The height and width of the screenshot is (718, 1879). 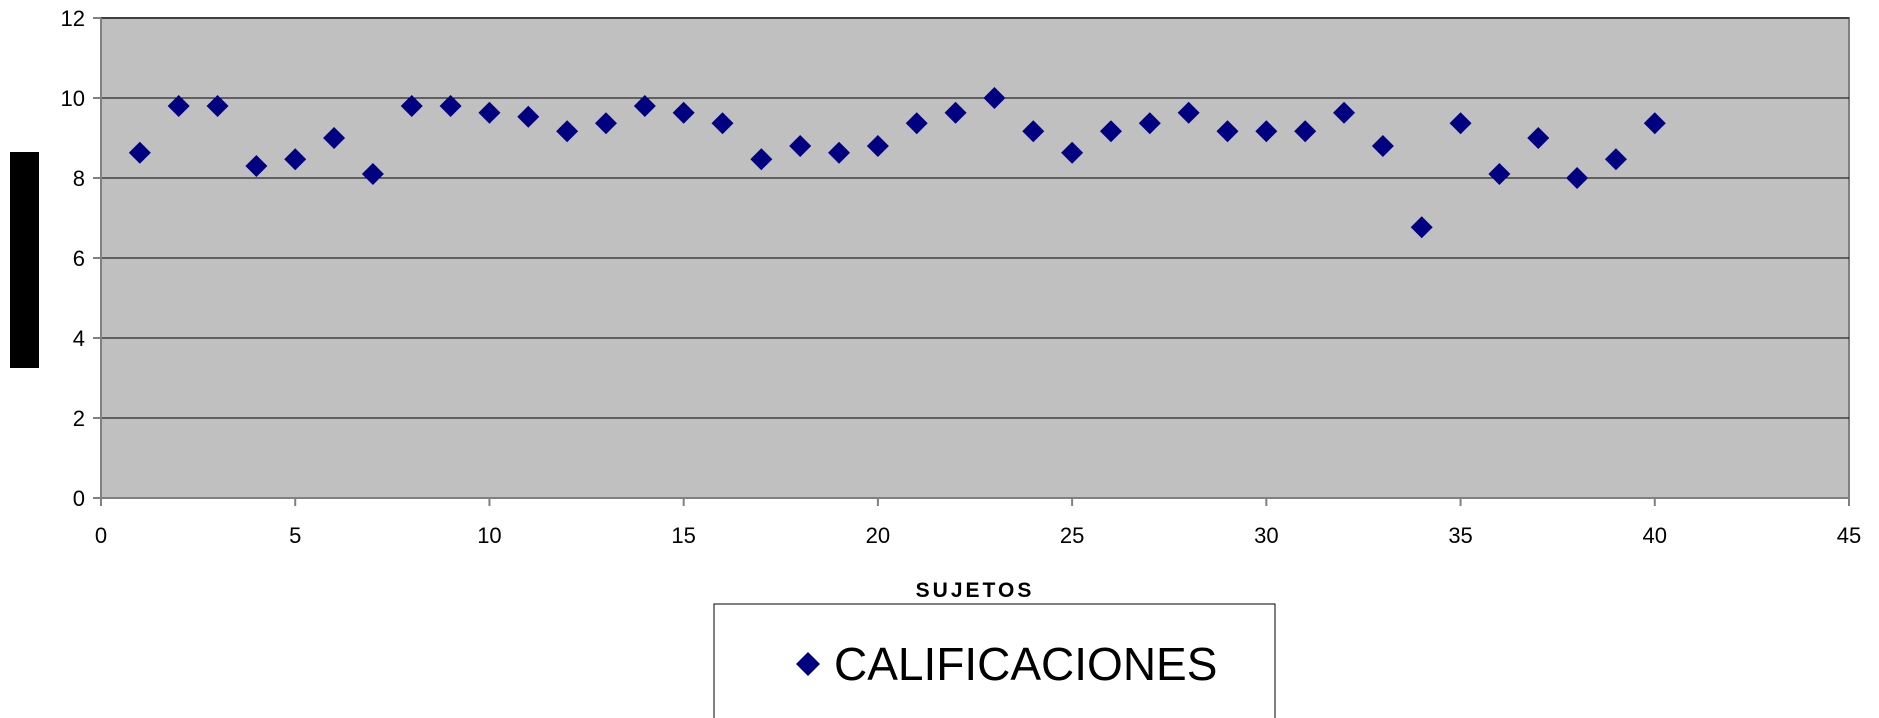 I want to click on x-axis-label: SUJETOS, so click(x=975, y=590).